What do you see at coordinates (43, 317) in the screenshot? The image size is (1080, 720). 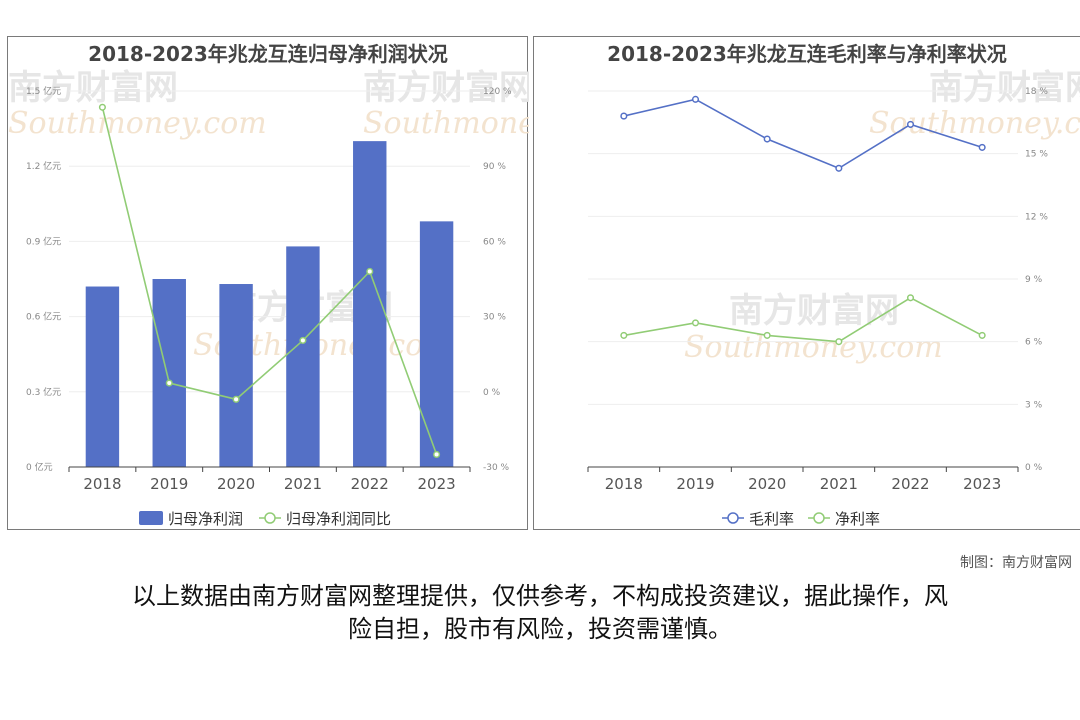 I see `y-left-tick-label: 0.6 亿元` at bounding box center [43, 317].